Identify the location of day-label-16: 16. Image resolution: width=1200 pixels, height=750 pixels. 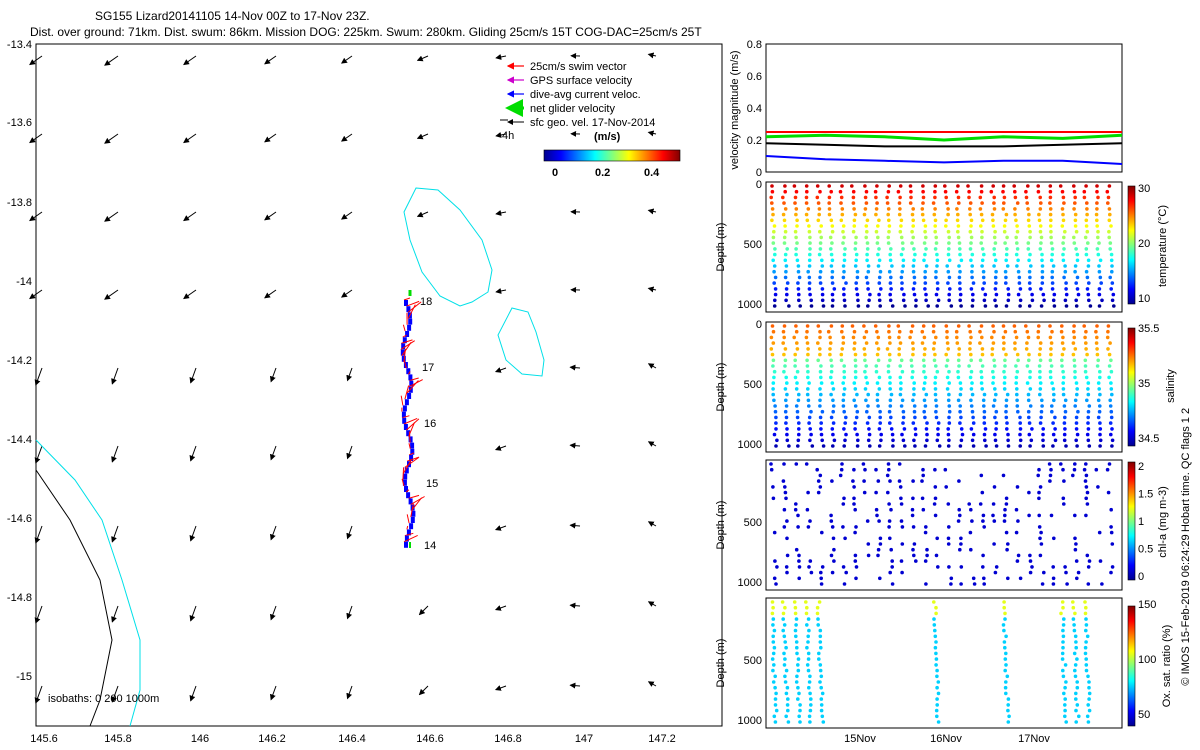
(430, 424).